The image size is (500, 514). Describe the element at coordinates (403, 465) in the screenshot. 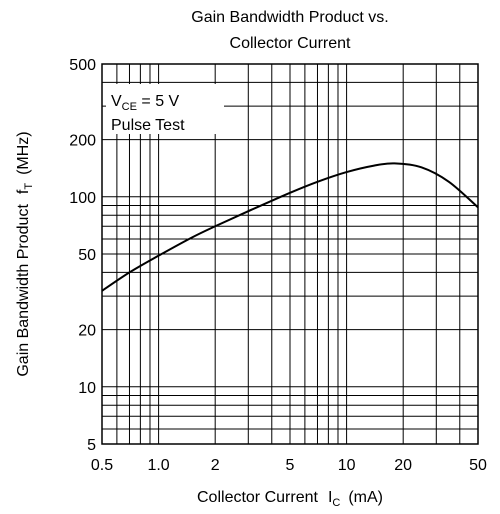

I see `x-tick-label: 20` at that location.